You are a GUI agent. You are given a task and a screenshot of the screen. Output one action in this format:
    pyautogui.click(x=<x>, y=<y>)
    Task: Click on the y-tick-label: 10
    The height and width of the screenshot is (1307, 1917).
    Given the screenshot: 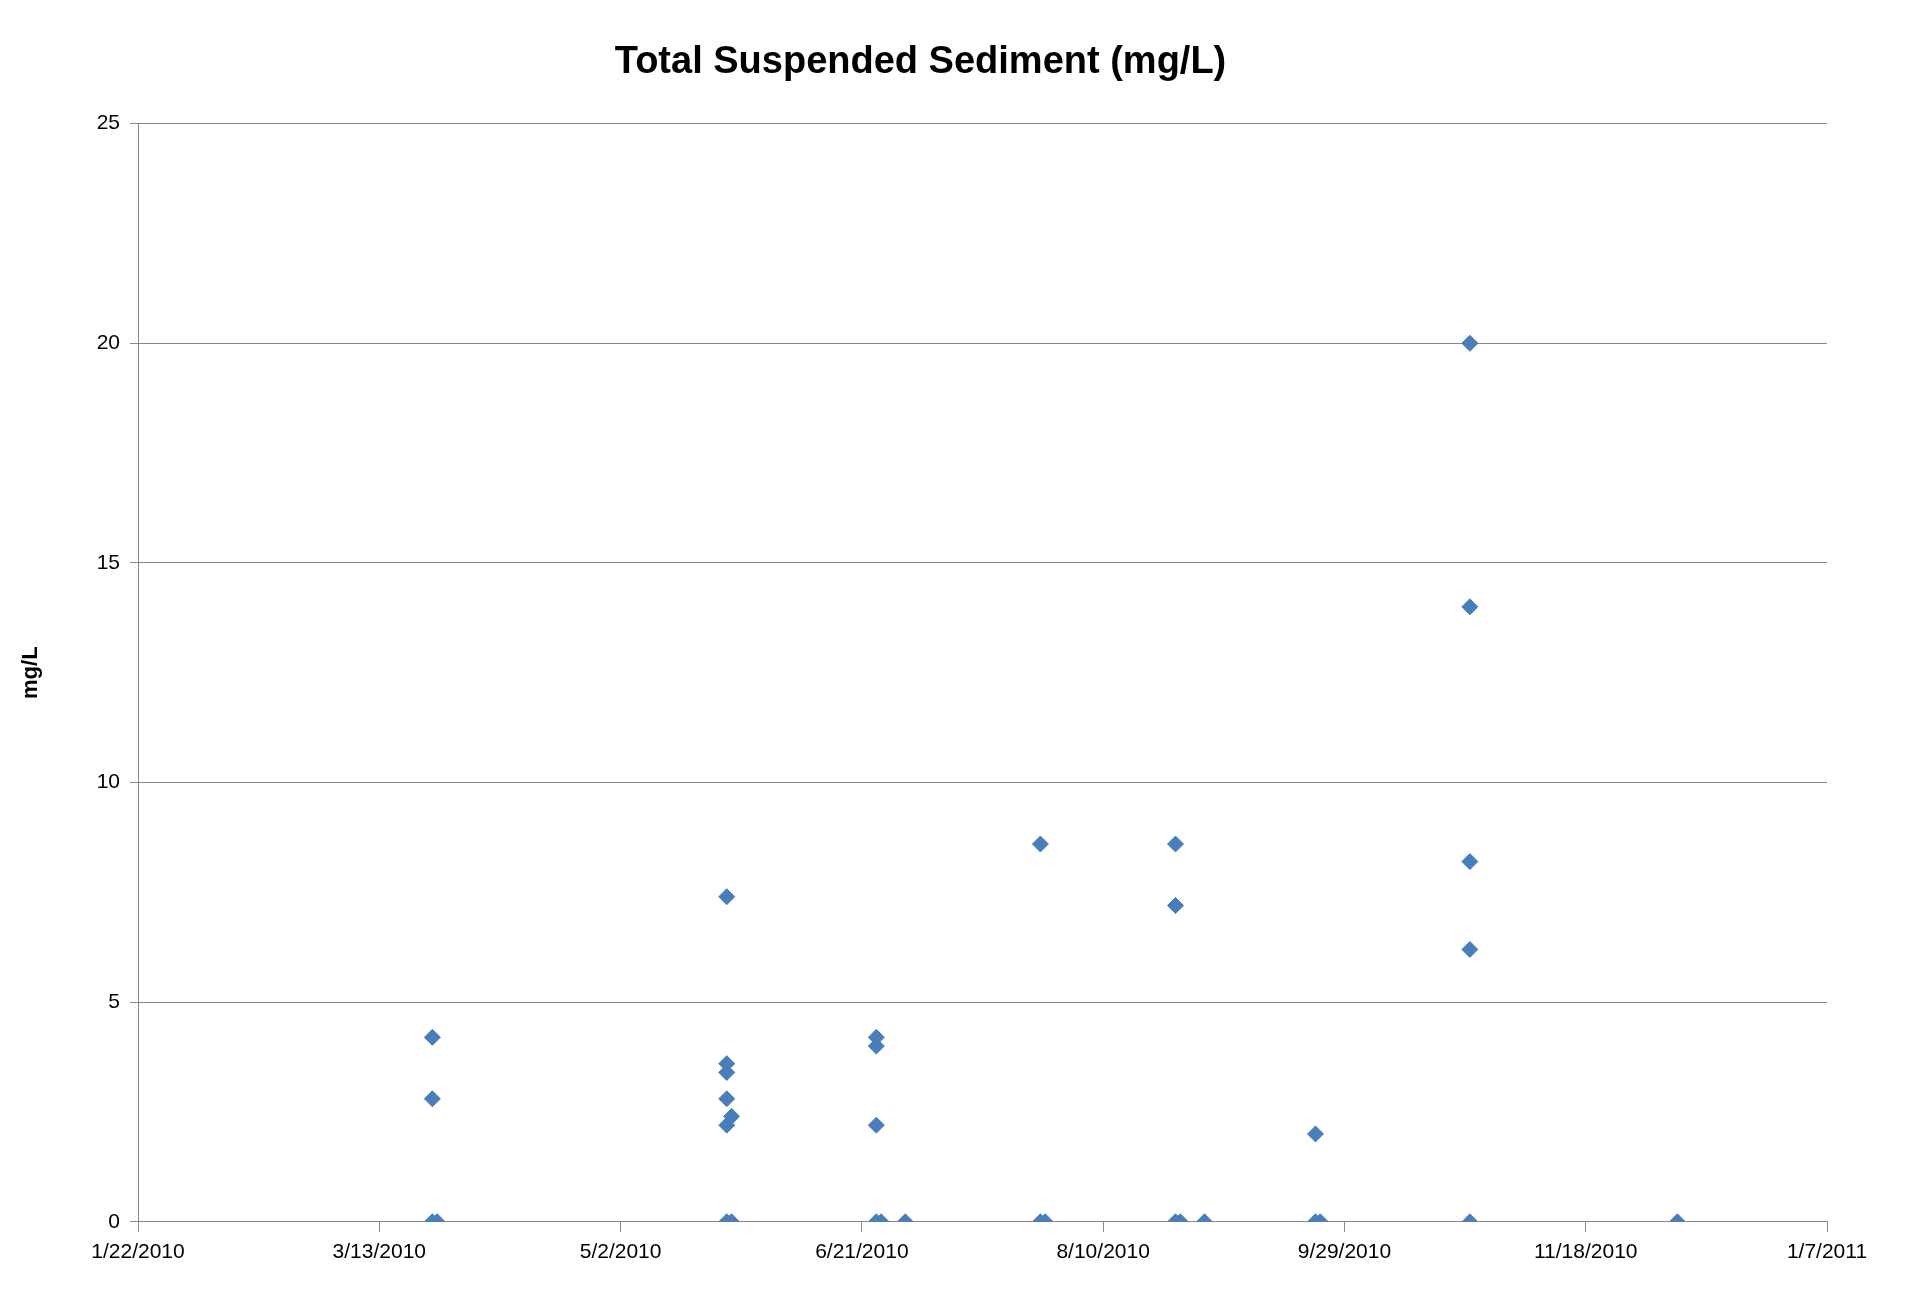 What is the action you would take?
    pyautogui.click(x=108, y=781)
    